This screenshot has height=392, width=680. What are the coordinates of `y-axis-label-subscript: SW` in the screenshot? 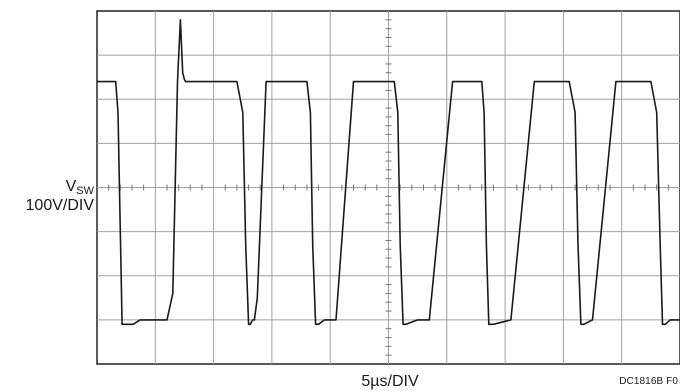 It's located at (85, 191).